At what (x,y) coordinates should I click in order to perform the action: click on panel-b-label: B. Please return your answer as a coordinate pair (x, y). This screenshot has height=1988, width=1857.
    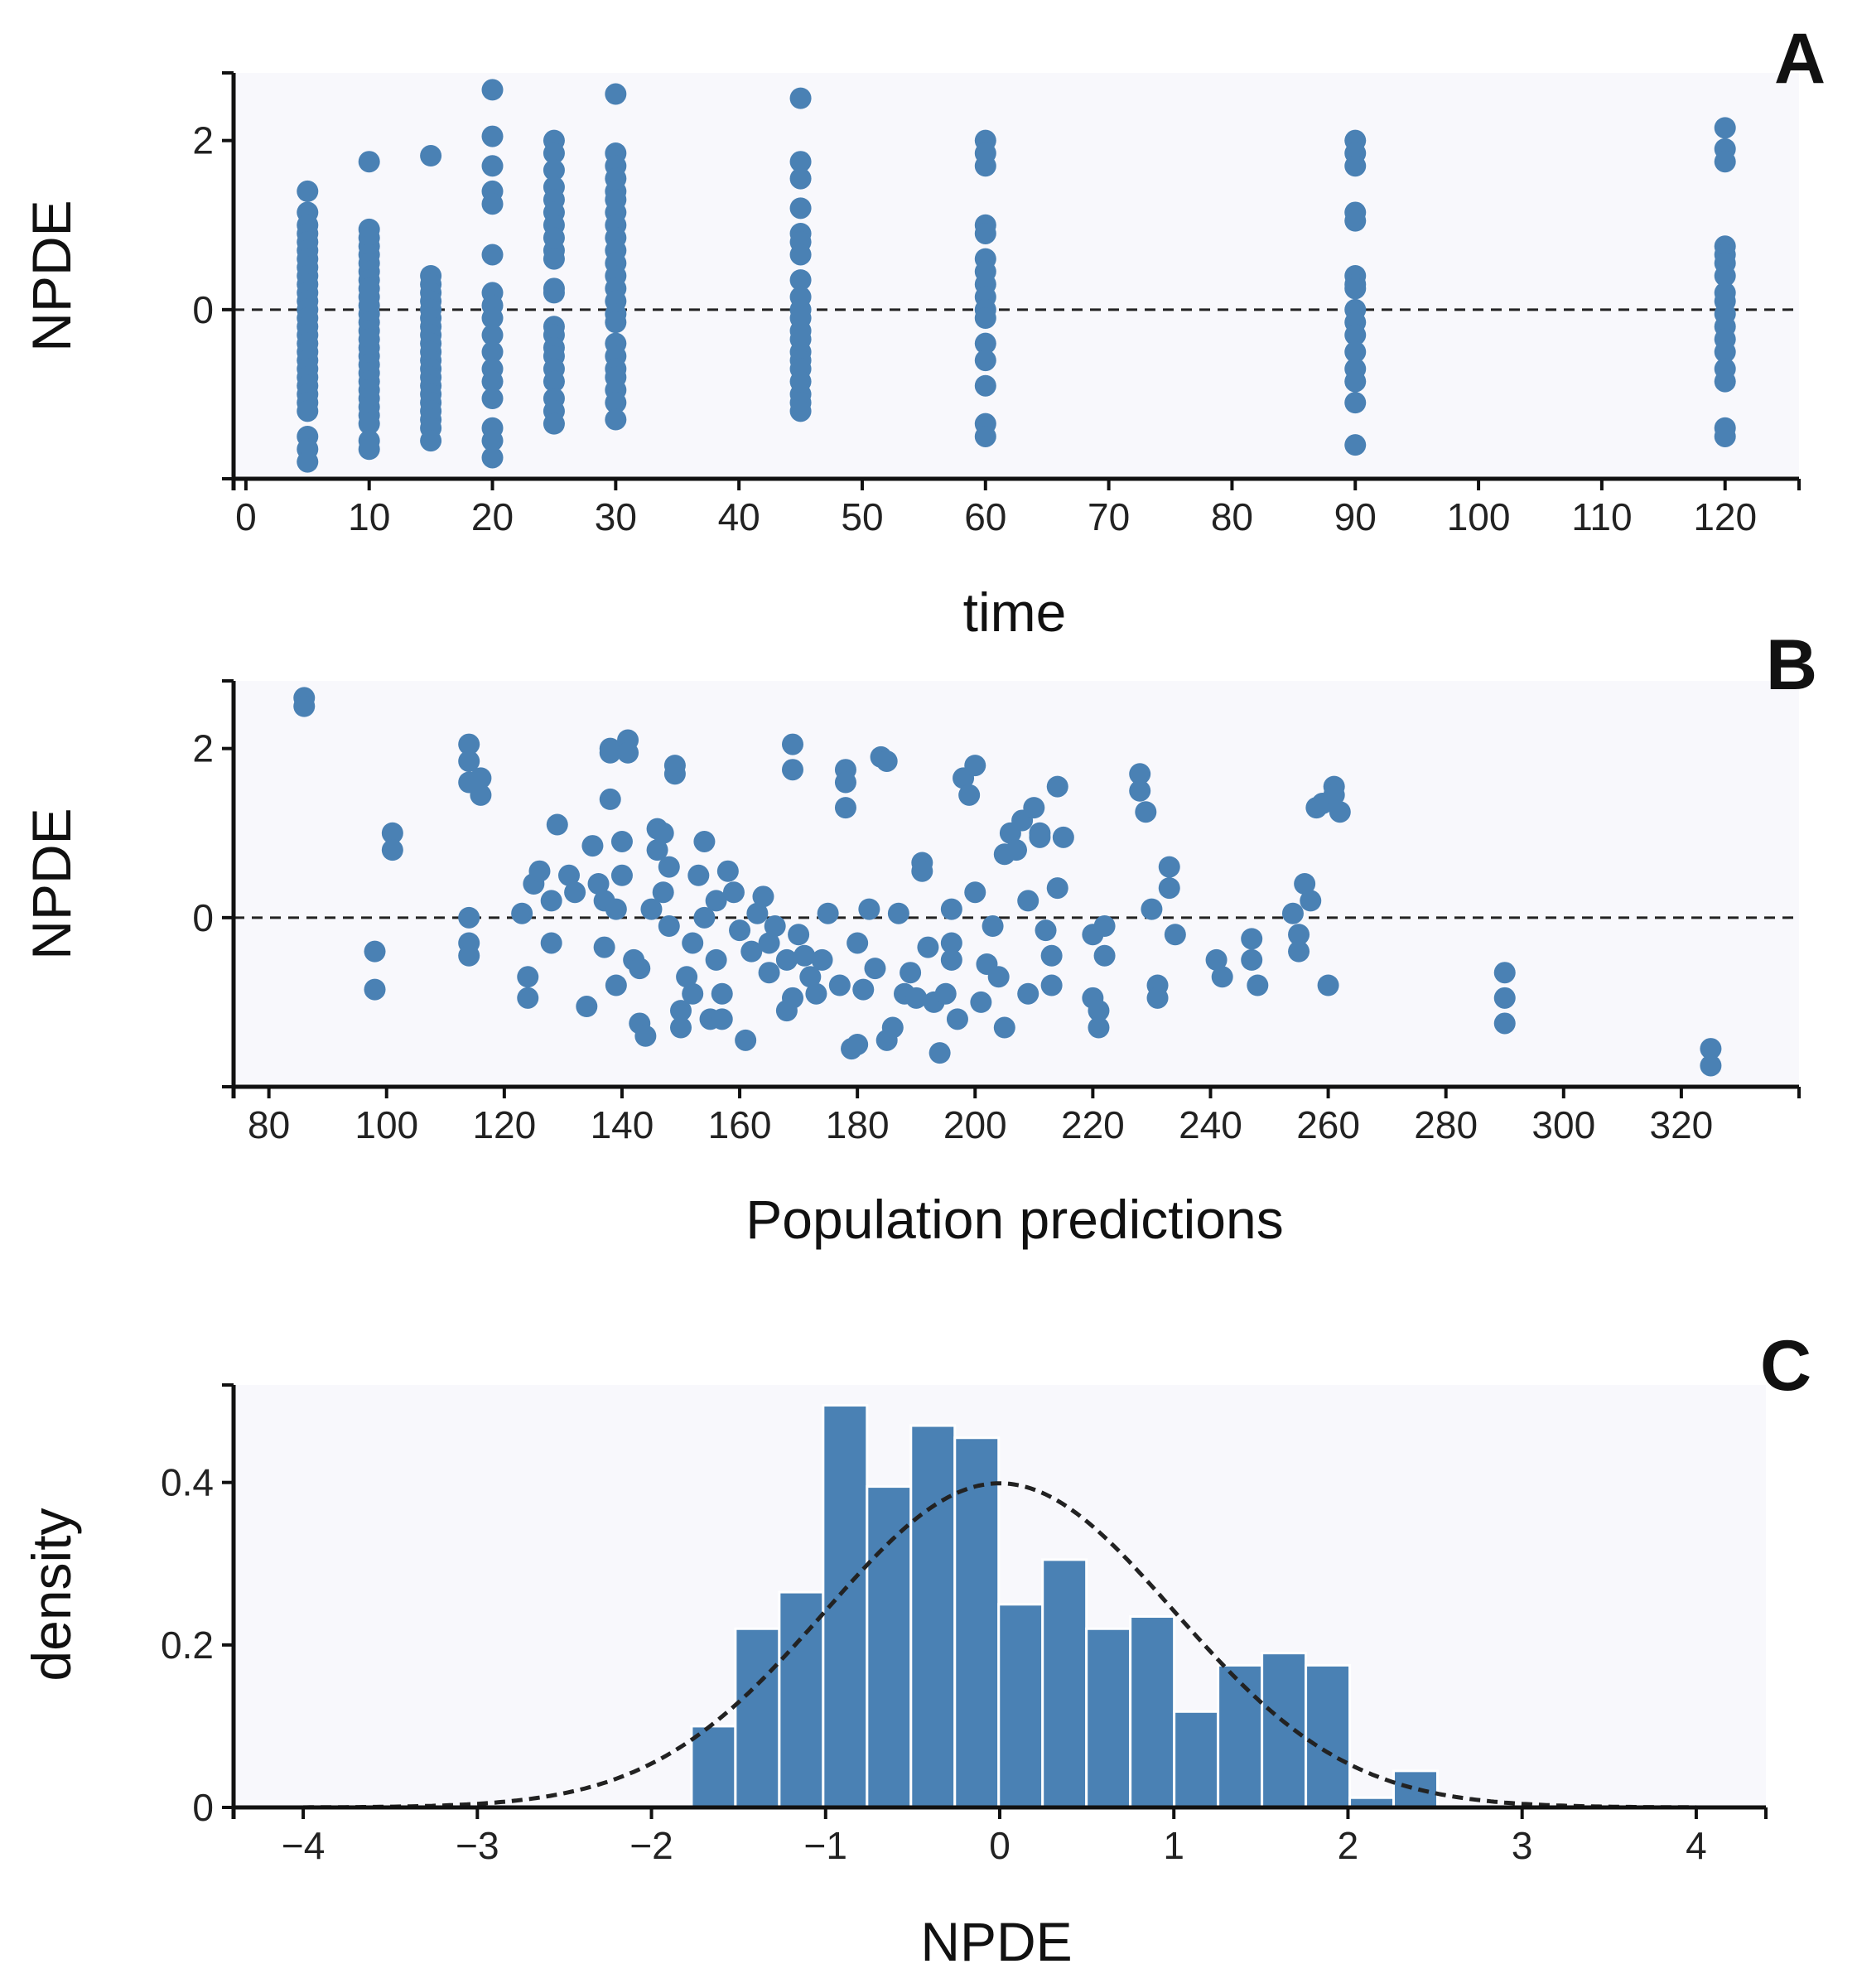
    Looking at the image, I should click on (1791, 665).